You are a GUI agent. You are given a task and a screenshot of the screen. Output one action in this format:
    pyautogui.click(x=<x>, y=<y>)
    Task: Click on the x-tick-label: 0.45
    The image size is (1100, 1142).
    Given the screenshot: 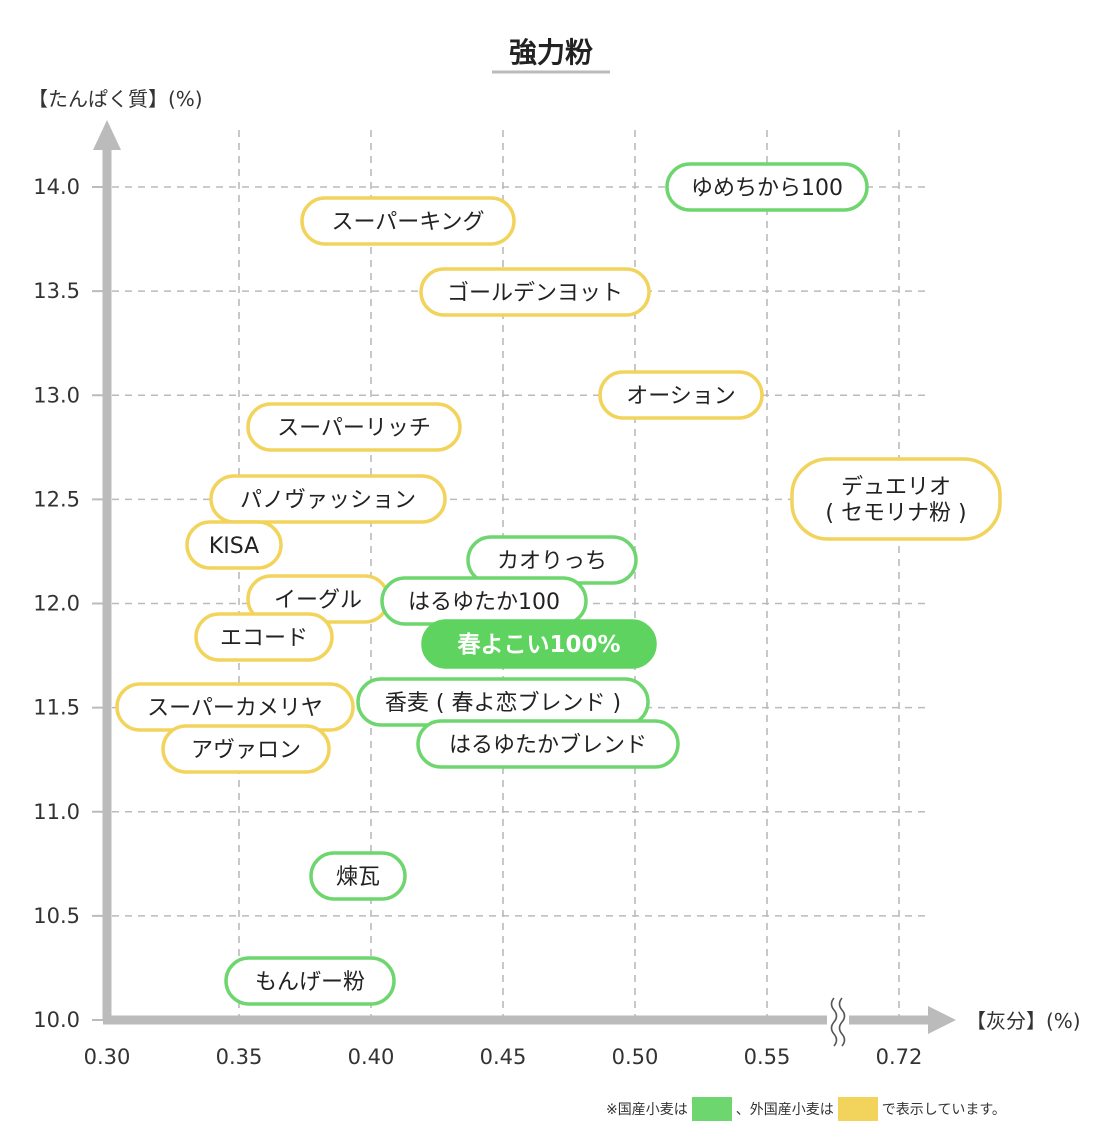 What is the action you would take?
    pyautogui.click(x=503, y=1057)
    